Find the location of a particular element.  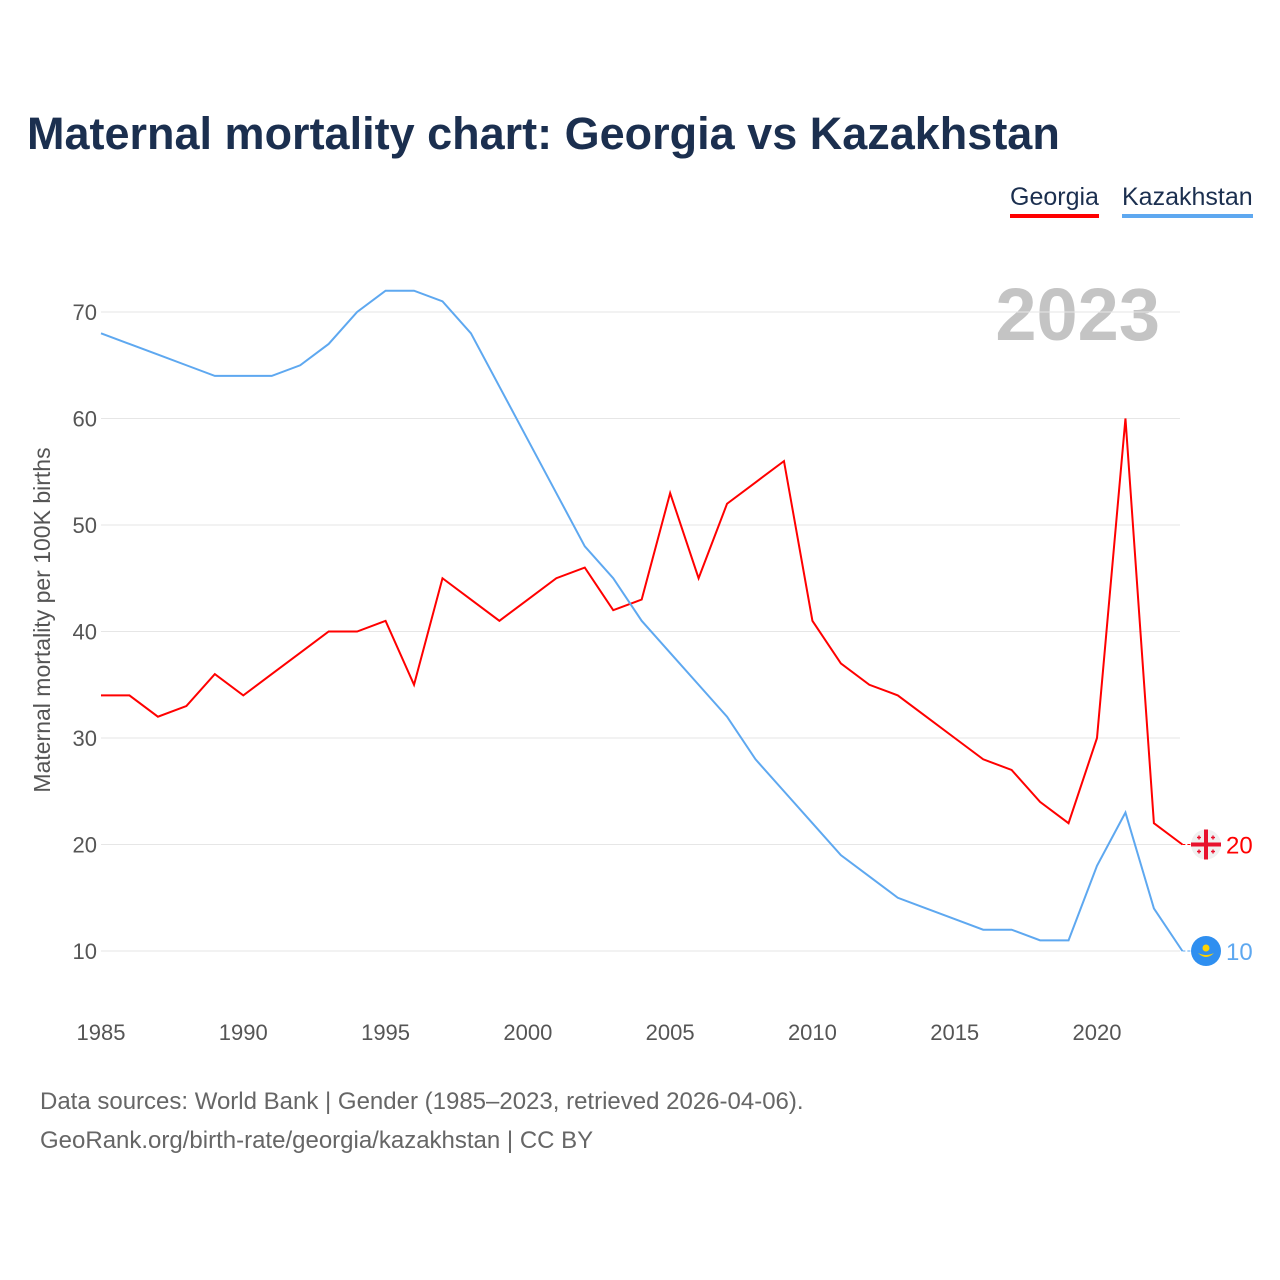

y-tick-label: 60 is located at coordinates (85, 419).